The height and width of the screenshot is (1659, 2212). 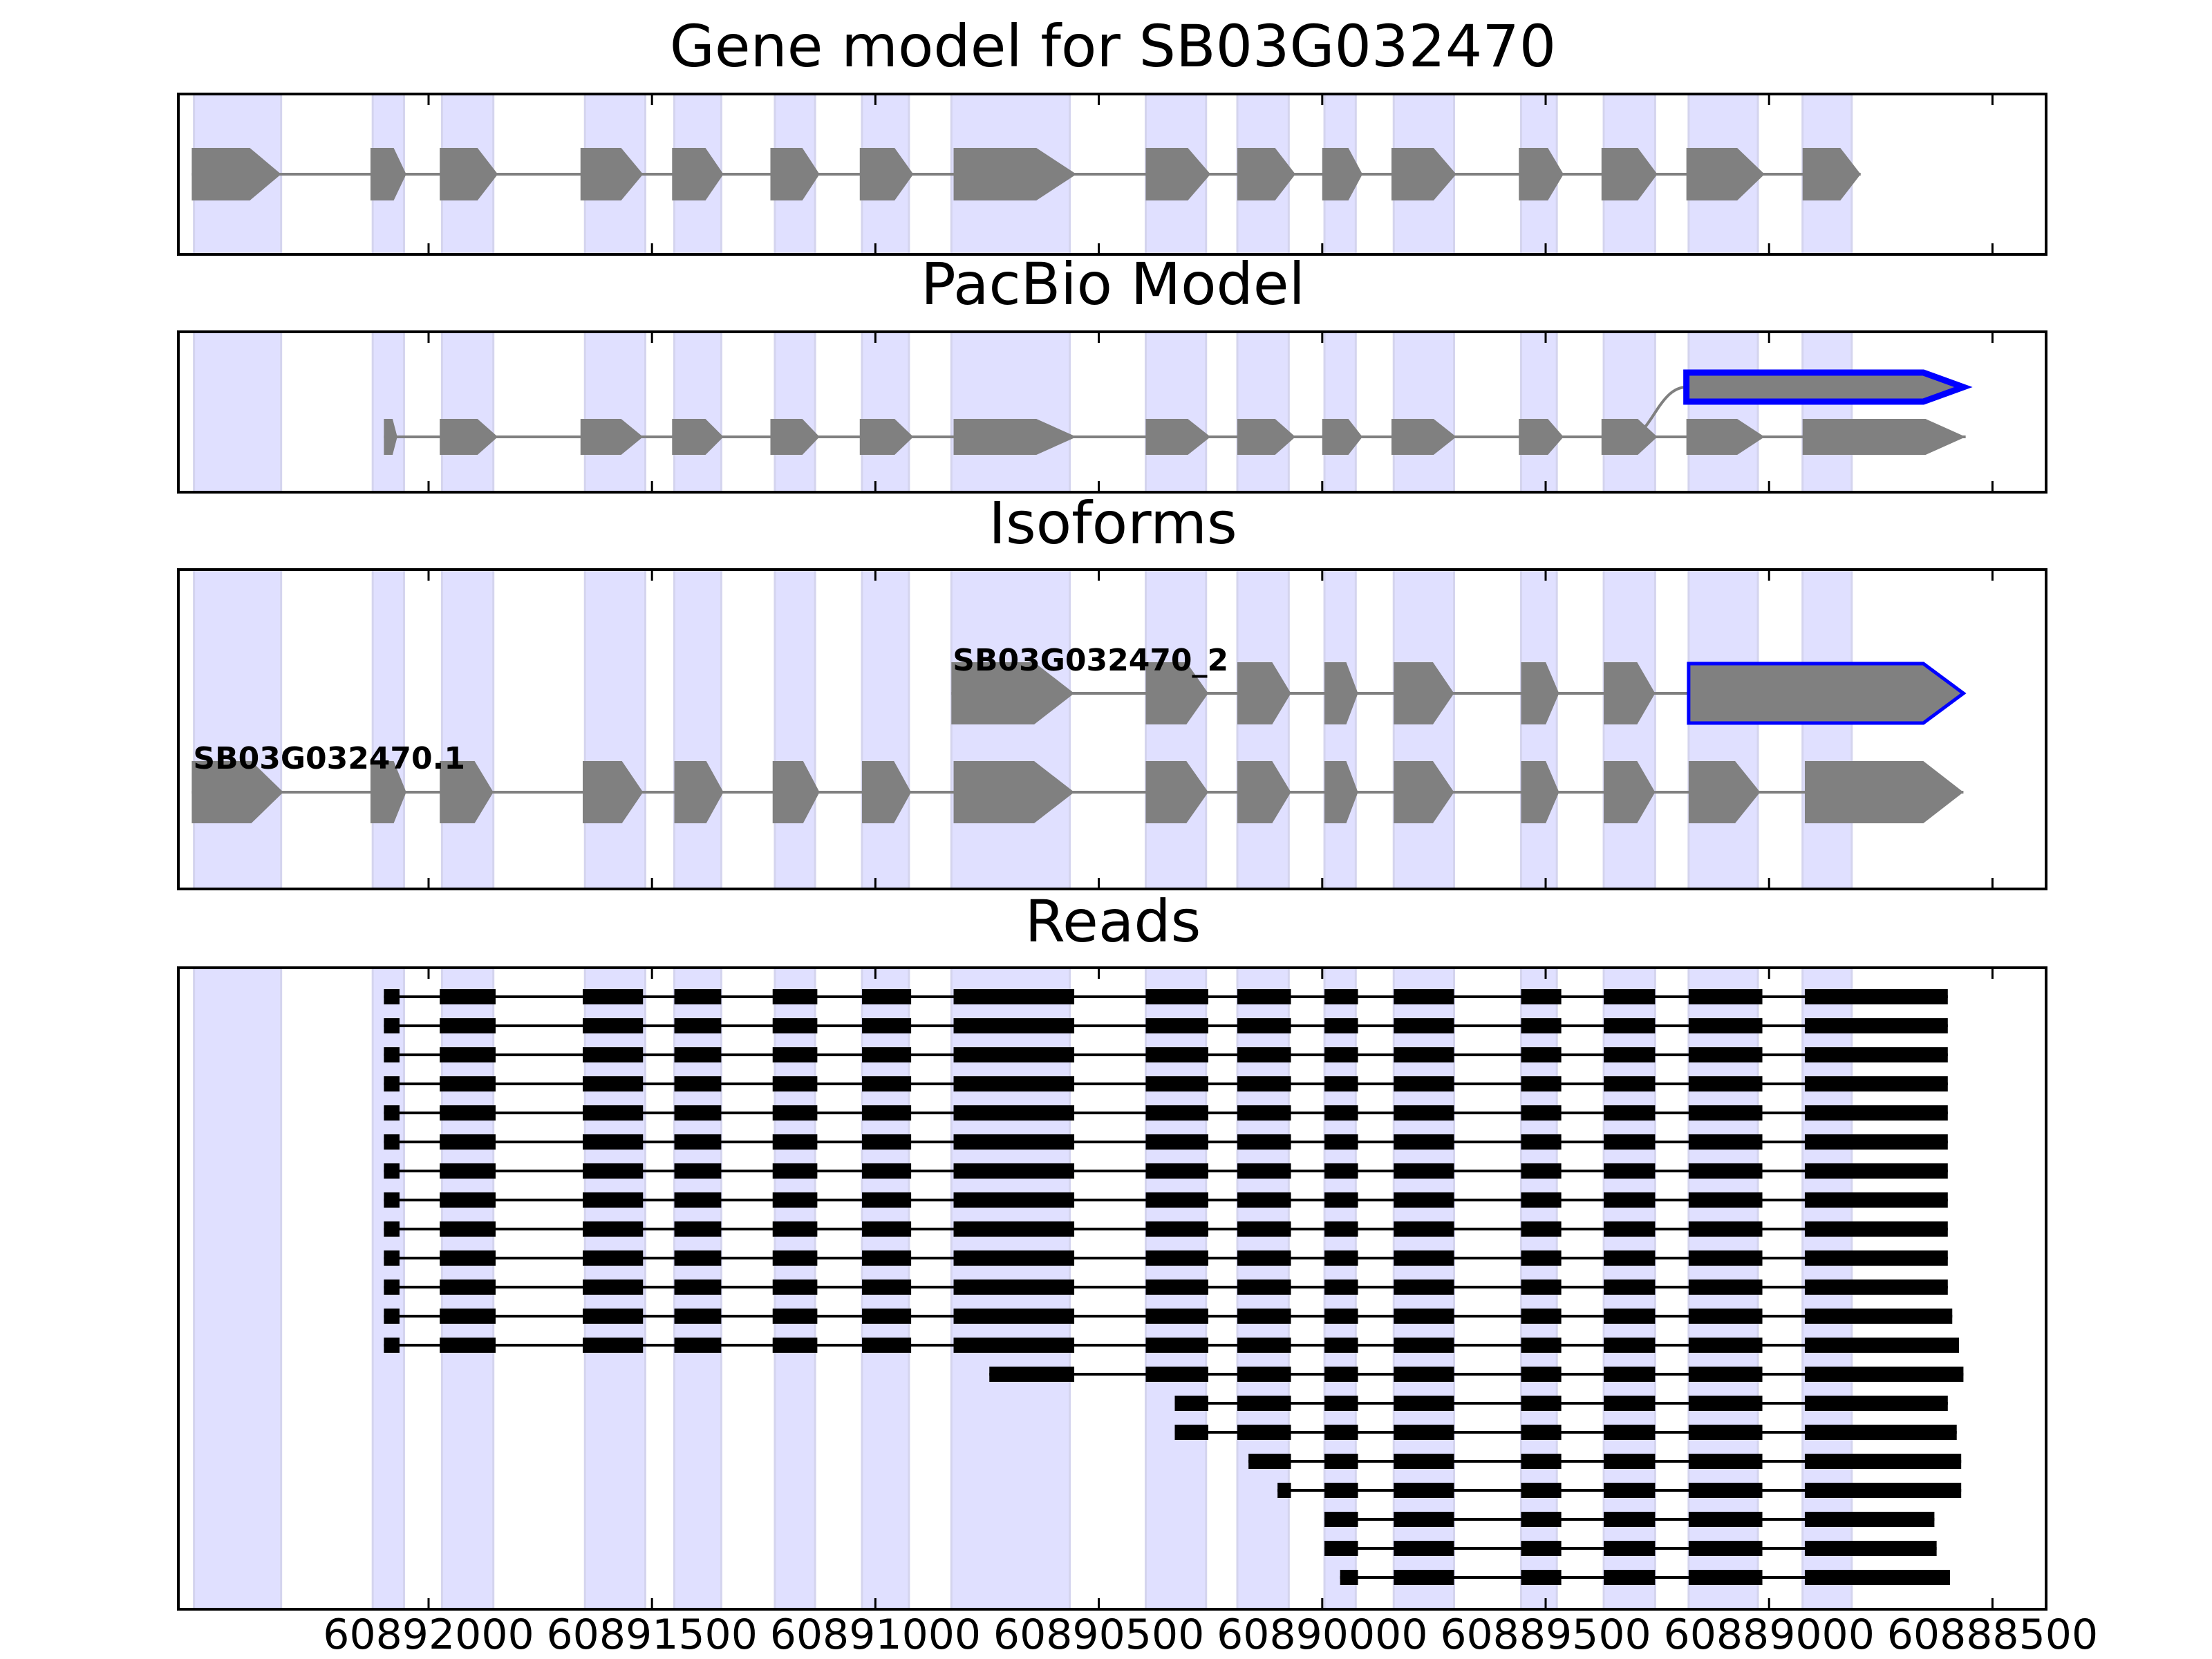 What do you see at coordinates (428, 1635) in the screenshot?
I see `x-tick-label: 60892000` at bounding box center [428, 1635].